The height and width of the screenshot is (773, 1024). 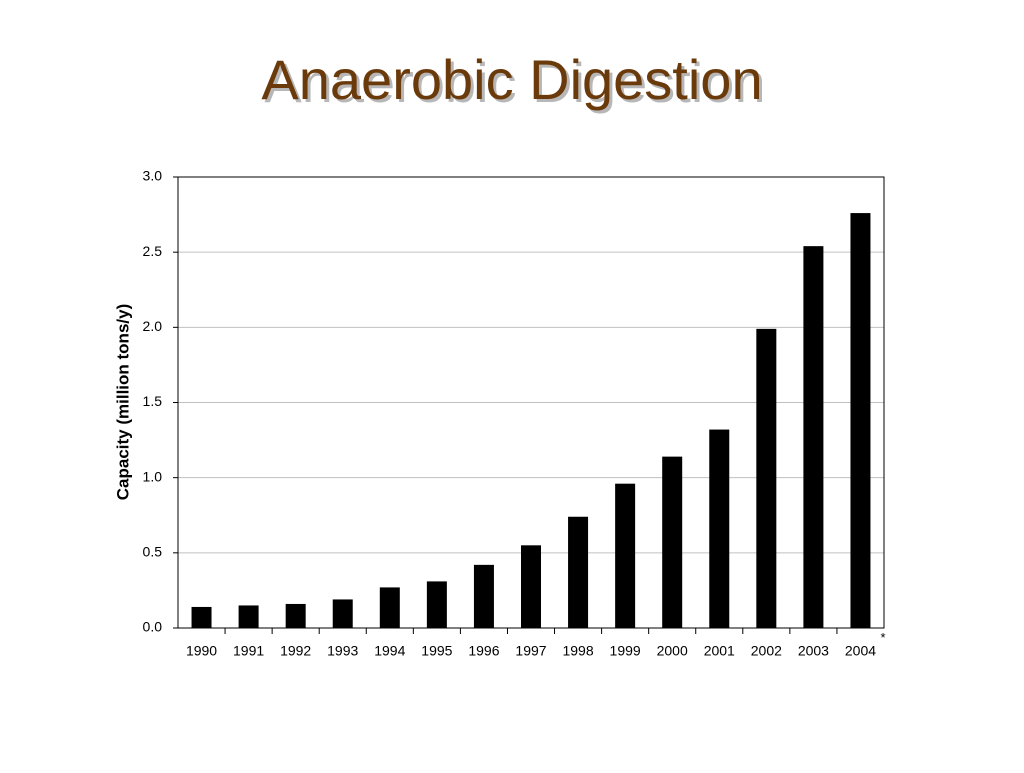 What do you see at coordinates (153, 476) in the screenshot?
I see `y-tick-label: 1.0` at bounding box center [153, 476].